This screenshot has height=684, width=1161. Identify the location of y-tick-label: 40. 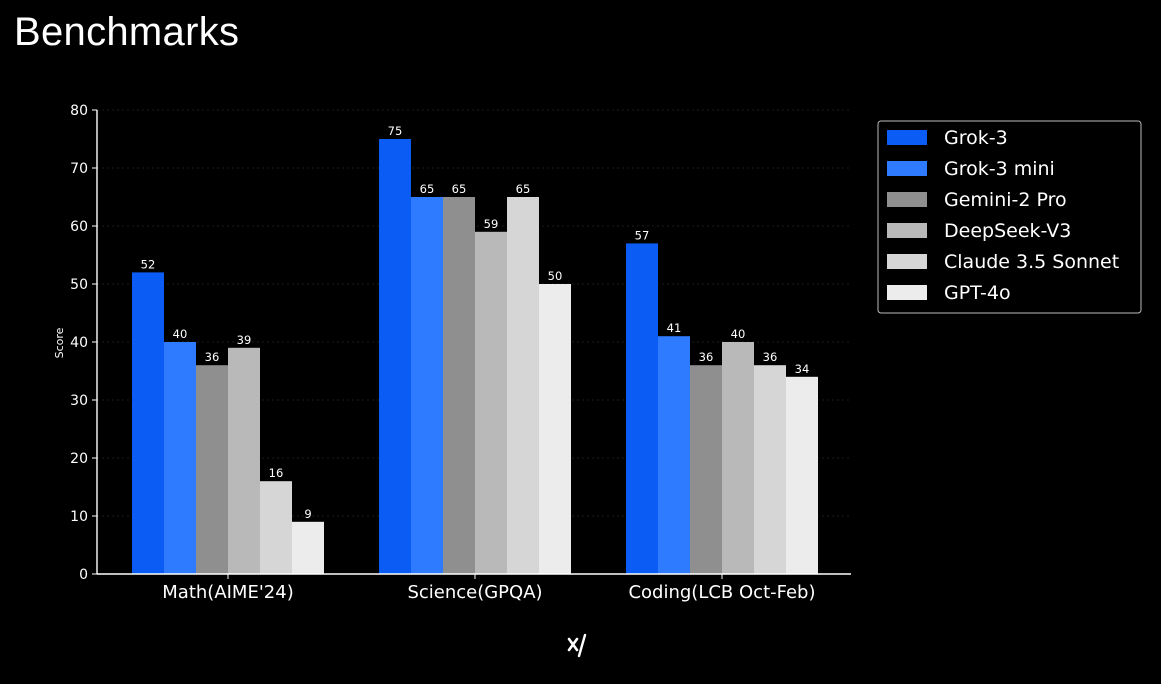
(79, 343).